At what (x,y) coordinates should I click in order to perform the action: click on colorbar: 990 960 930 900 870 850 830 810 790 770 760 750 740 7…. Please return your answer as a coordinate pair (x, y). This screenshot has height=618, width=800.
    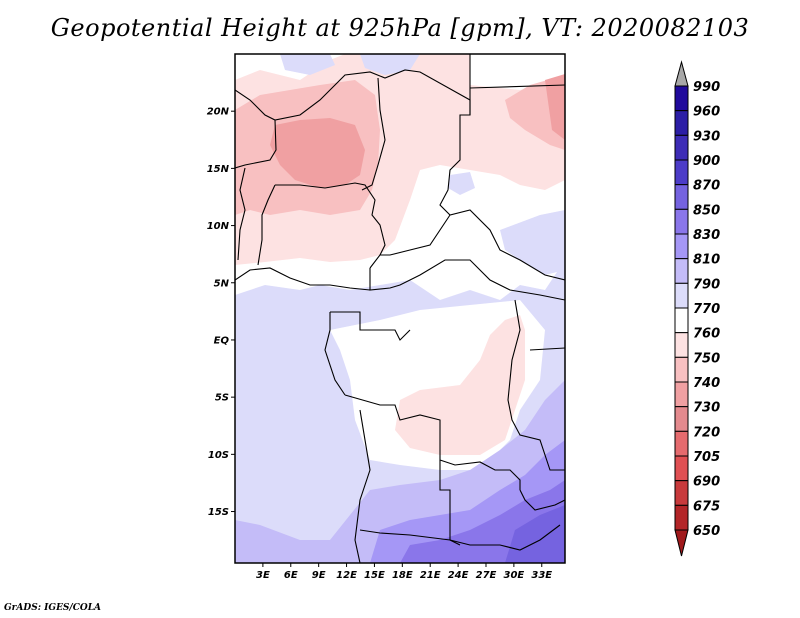
    Looking at the image, I should click on (697, 308).